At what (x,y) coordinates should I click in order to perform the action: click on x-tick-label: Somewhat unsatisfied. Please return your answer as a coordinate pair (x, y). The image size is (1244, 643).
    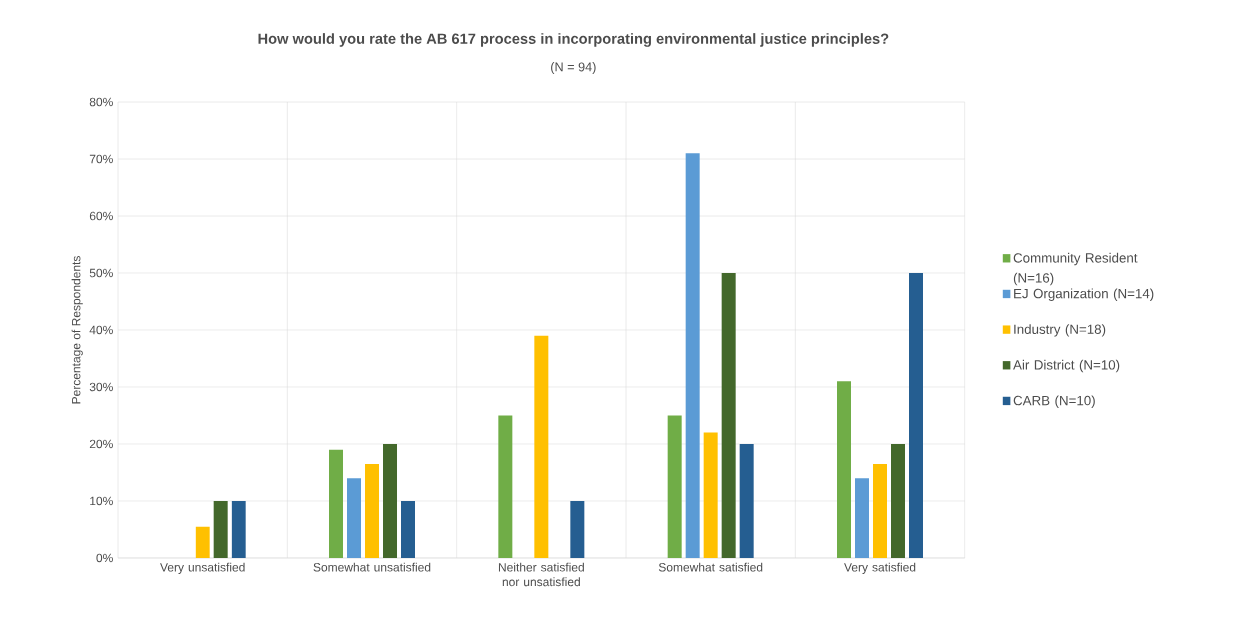
    Looking at the image, I should click on (372, 567).